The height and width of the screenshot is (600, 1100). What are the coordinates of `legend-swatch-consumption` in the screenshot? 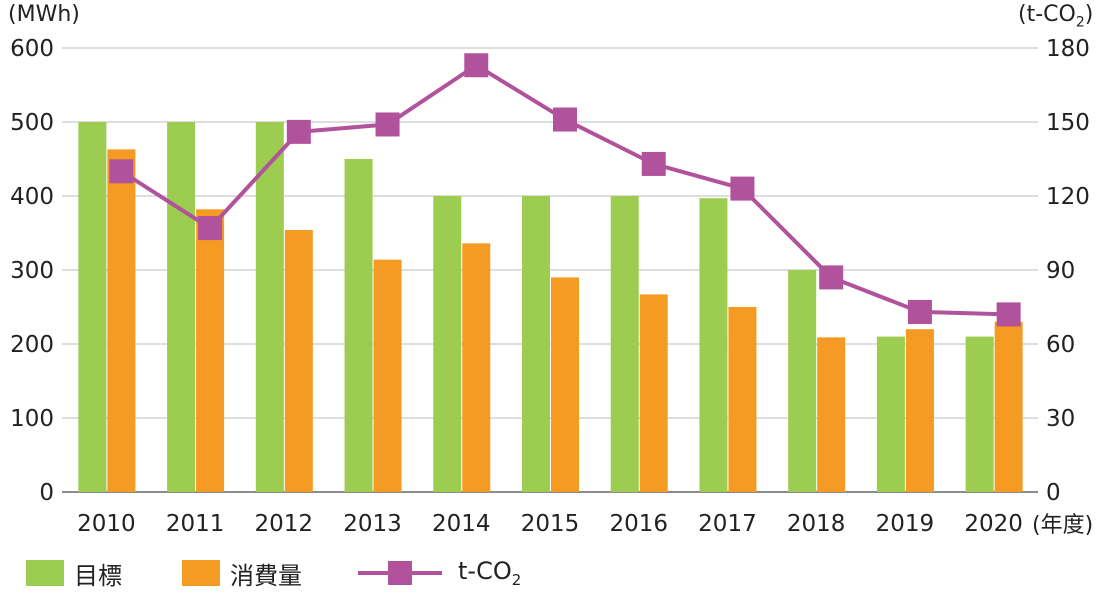 It's located at (201, 573).